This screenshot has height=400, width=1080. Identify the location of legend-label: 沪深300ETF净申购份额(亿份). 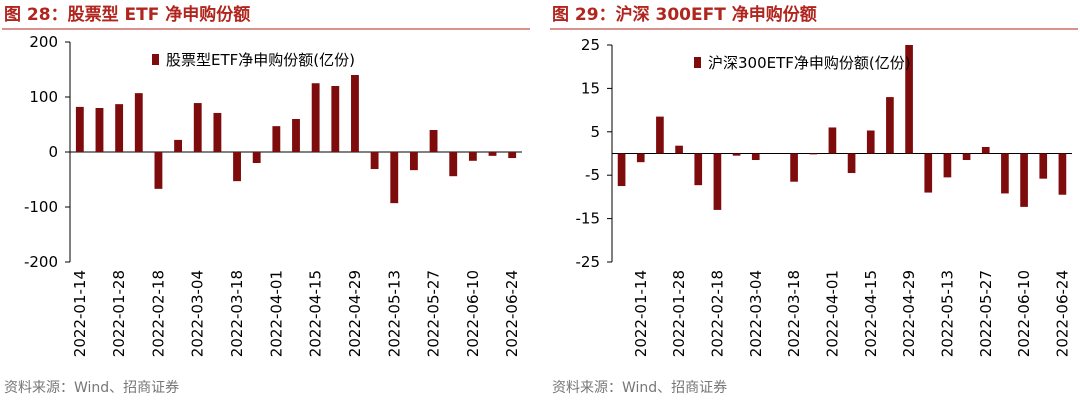
(809, 63).